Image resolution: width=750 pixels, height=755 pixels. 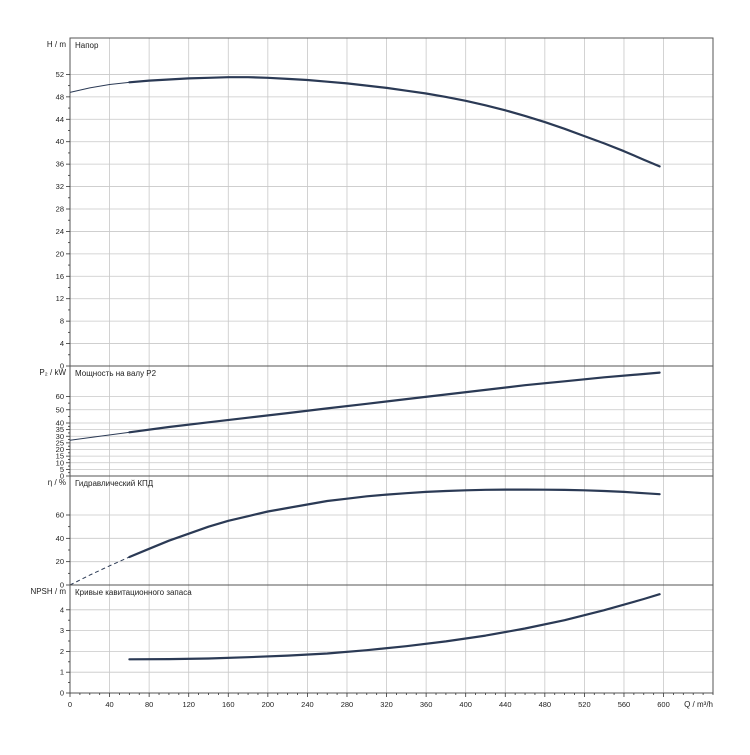 What do you see at coordinates (584, 704) in the screenshot?
I see `x-tick-label: 520` at bounding box center [584, 704].